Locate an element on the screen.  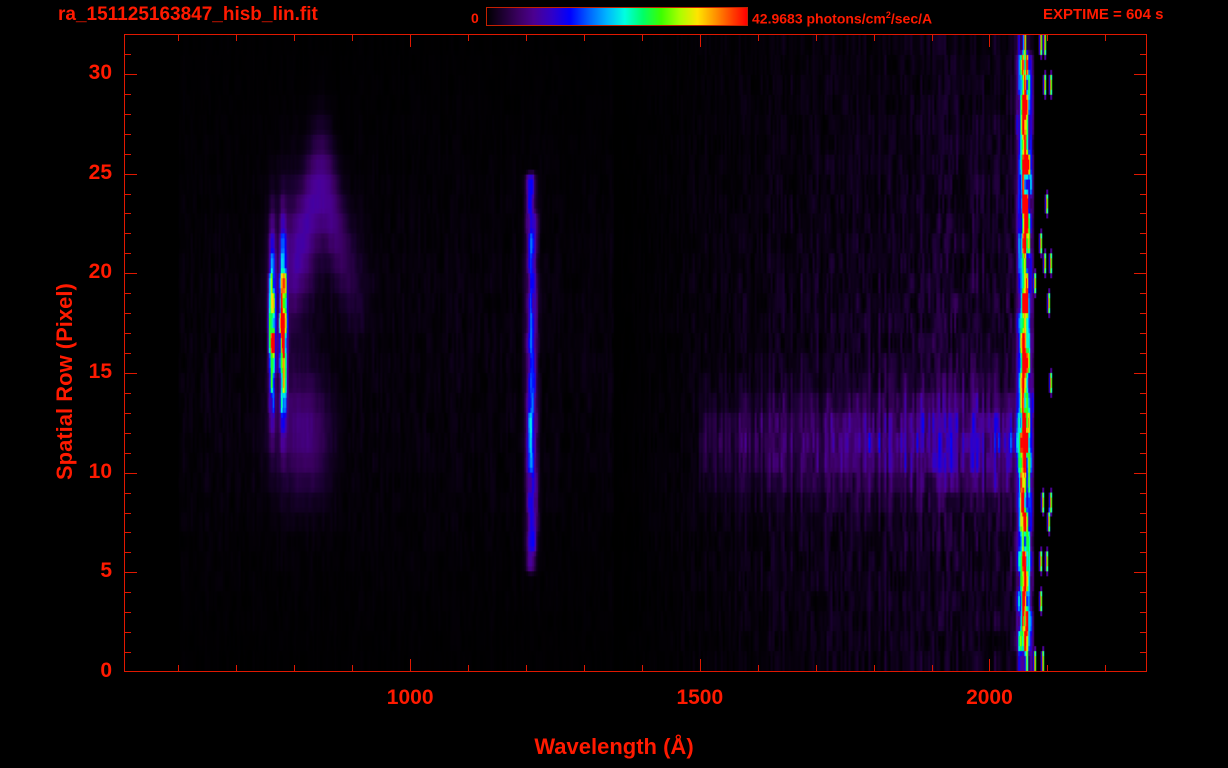
y-tick-label: 30 is located at coordinates (100, 72).